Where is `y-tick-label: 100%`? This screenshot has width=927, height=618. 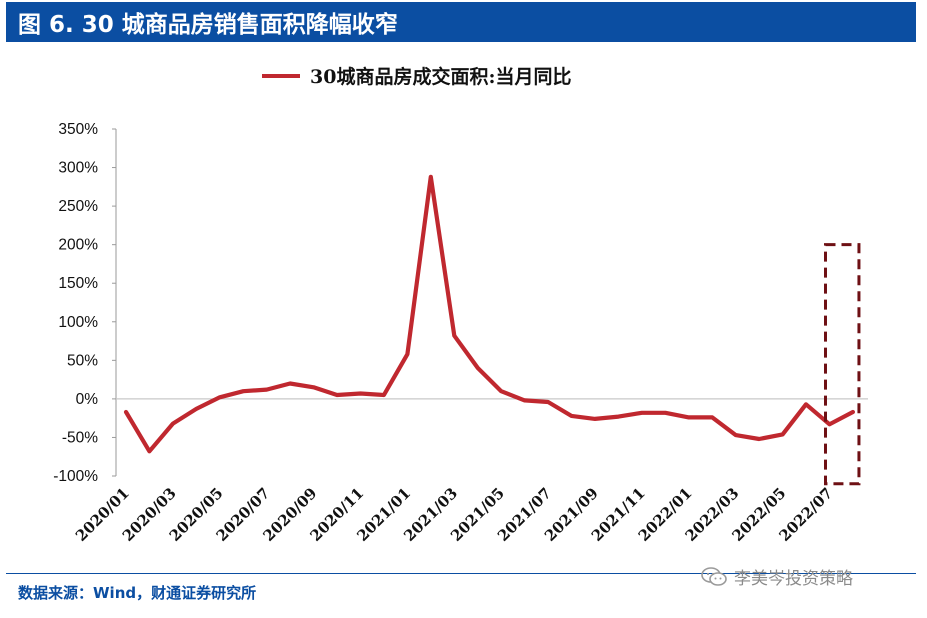 y-tick-label: 100% is located at coordinates (78, 322).